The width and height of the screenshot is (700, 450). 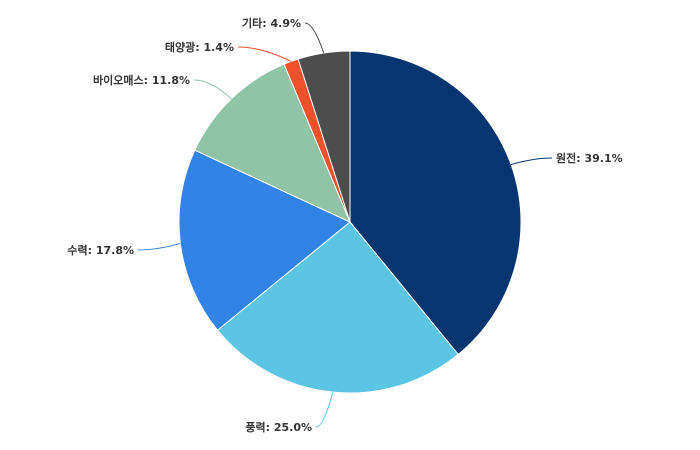 I want to click on slice-label: 풍력: 25.0%, so click(x=278, y=427).